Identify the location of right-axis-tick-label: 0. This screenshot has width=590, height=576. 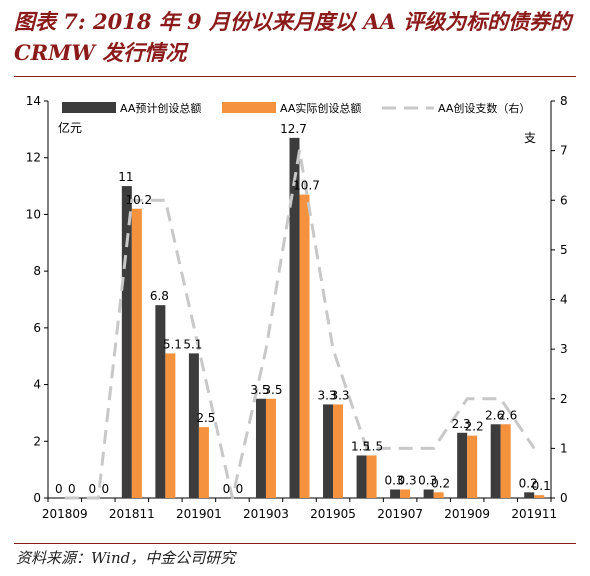
(564, 498).